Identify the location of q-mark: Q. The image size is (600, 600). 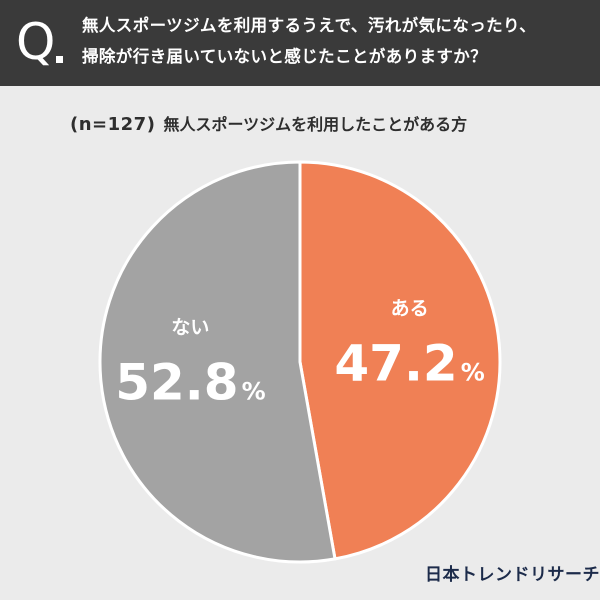
(36, 42).